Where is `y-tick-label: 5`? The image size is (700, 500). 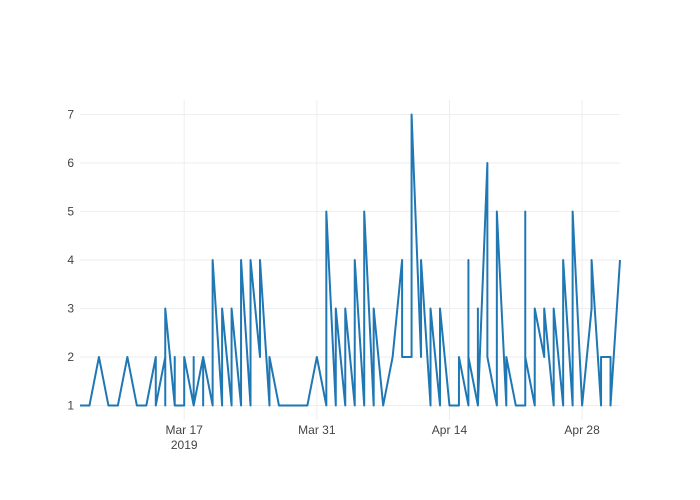 y-tick-label: 5 is located at coordinates (70, 212).